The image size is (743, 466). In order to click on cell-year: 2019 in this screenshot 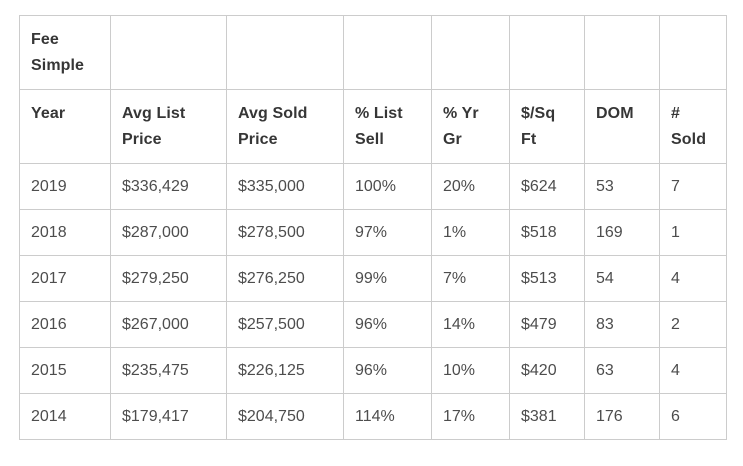, I will do `click(65, 186)`.